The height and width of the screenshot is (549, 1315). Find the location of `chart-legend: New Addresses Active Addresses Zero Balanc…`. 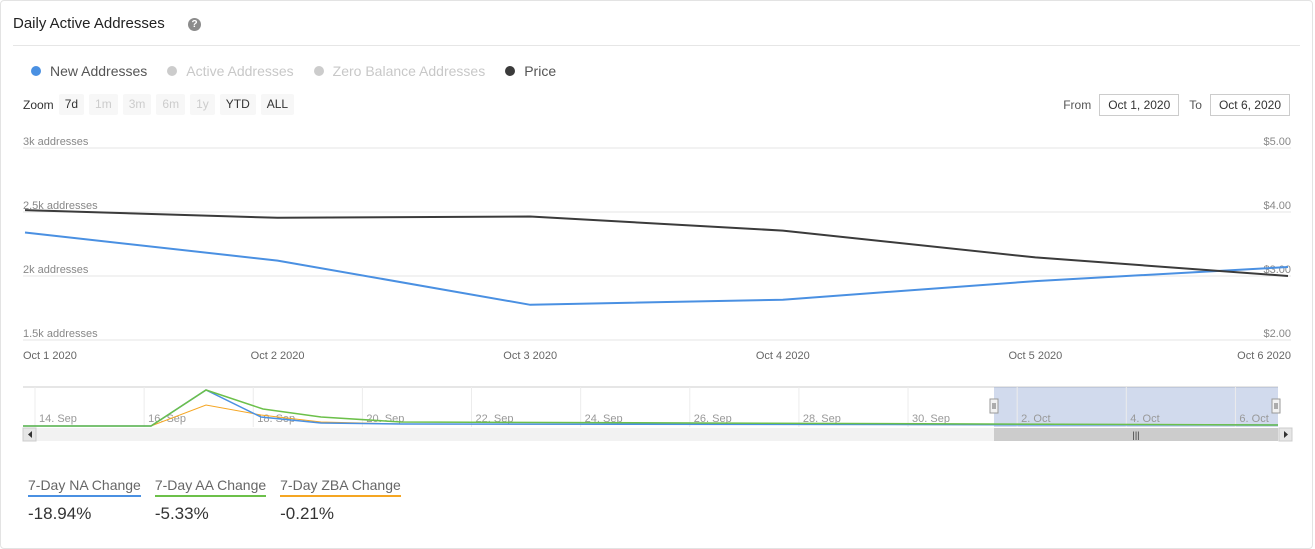

chart-legend: New Addresses Active Addresses Zero Balanc… is located at coordinates (303, 71).